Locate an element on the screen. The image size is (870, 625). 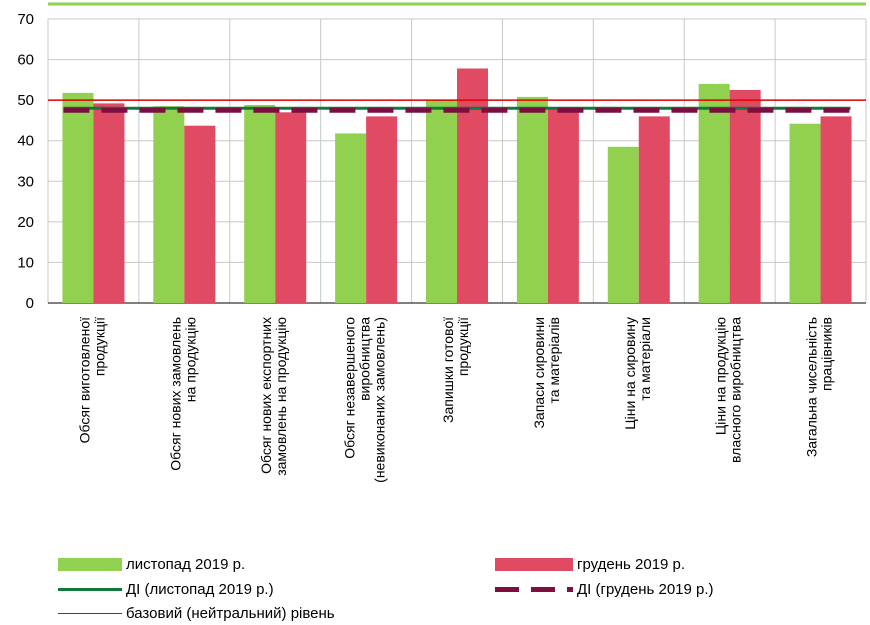
legend-label-di-nov: ДІ (листопад 2019 р.) is located at coordinates (200, 589).